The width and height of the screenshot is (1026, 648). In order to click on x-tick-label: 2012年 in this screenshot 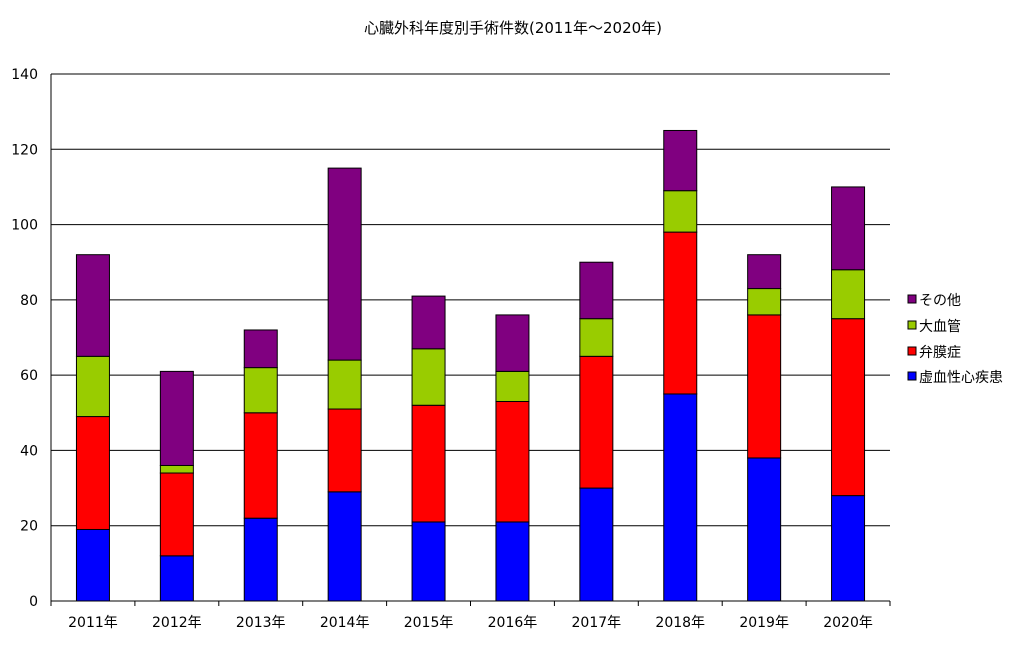, I will do `click(177, 623)`.